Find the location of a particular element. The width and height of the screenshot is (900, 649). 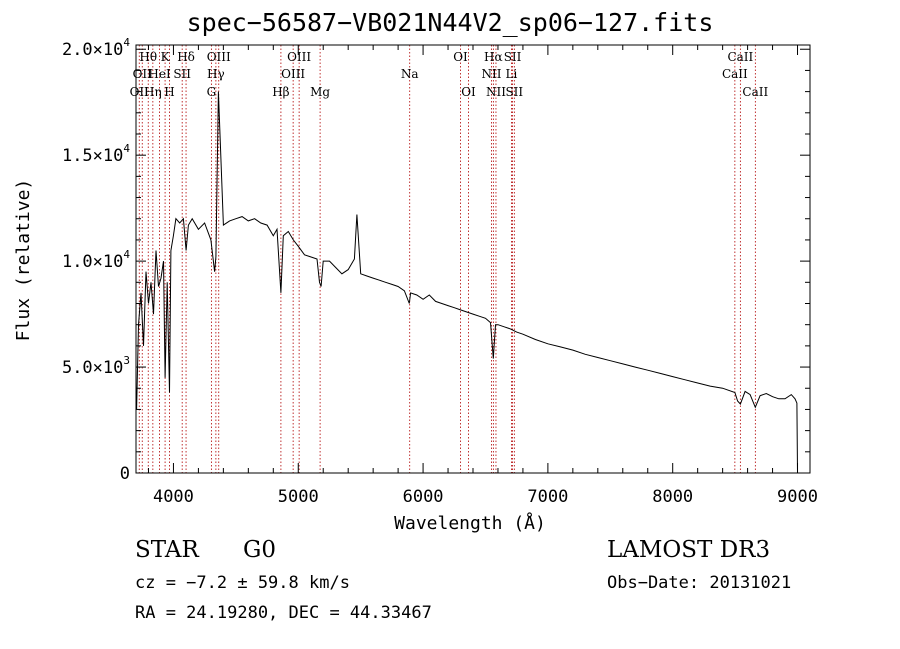

line-label-7: SII is located at coordinates (182, 74).